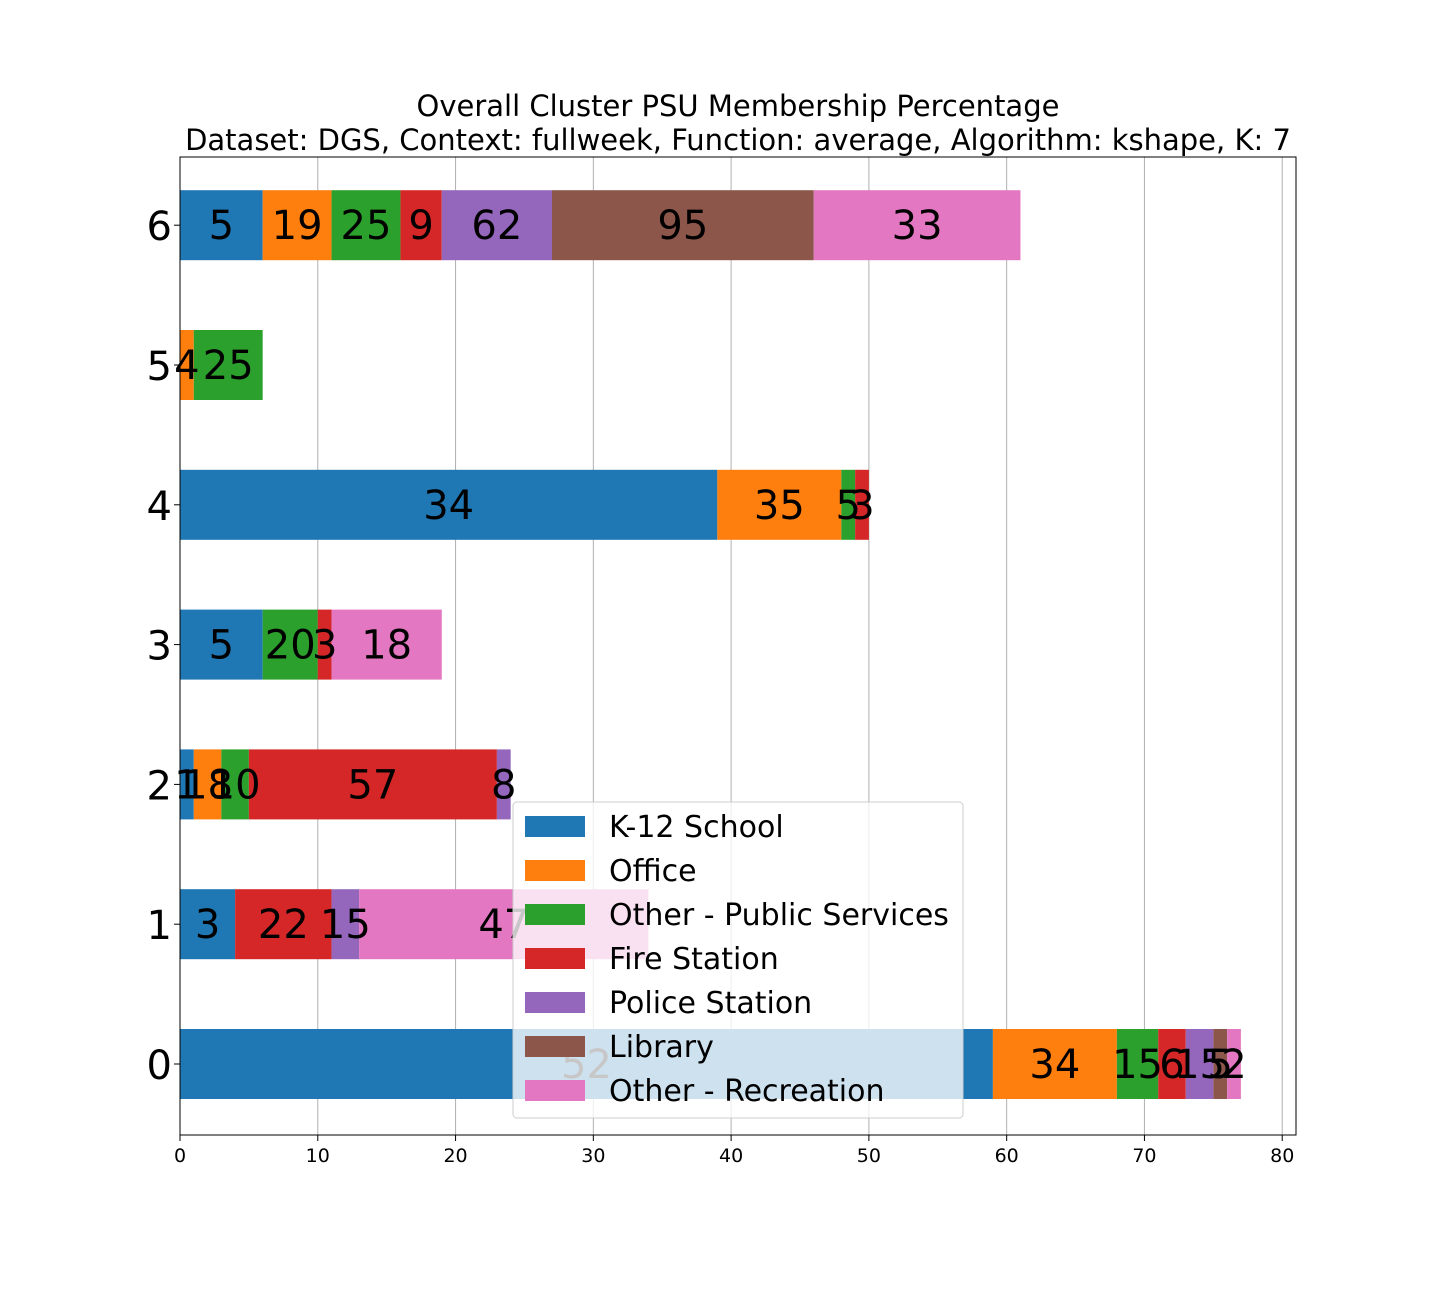 The image size is (1440, 1296). What do you see at coordinates (1007, 1156) in the screenshot?
I see `x-tick-label: 60` at bounding box center [1007, 1156].